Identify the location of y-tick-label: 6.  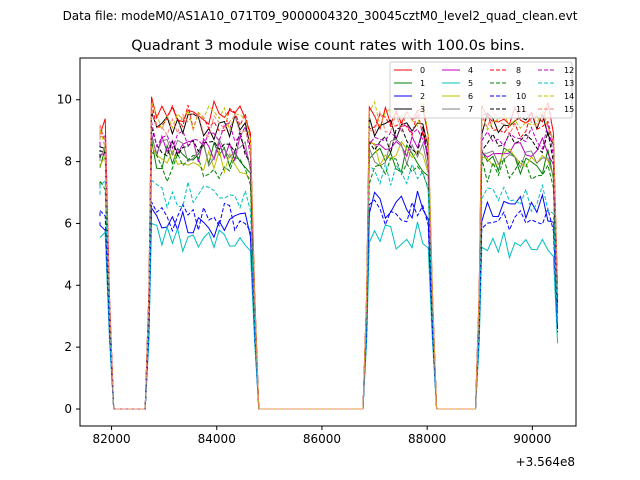
(68, 223).